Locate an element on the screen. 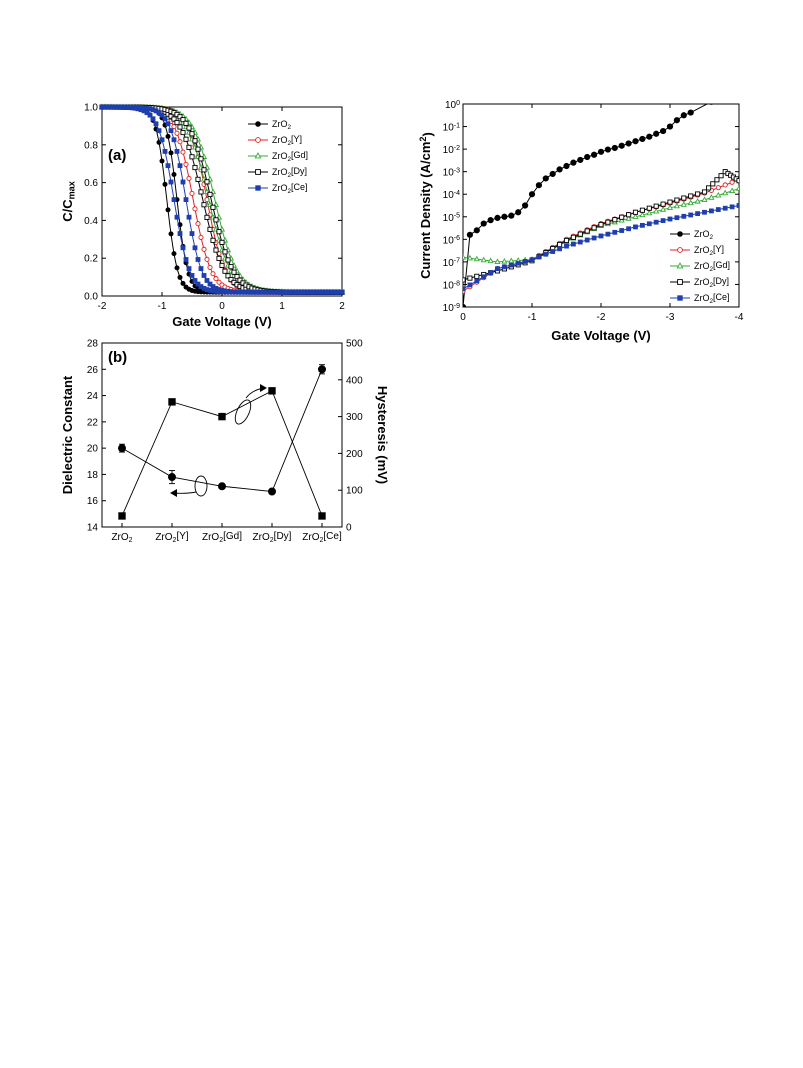 The image size is (803, 1068). legend-label: ZrO2 is located at coordinates (704, 235).